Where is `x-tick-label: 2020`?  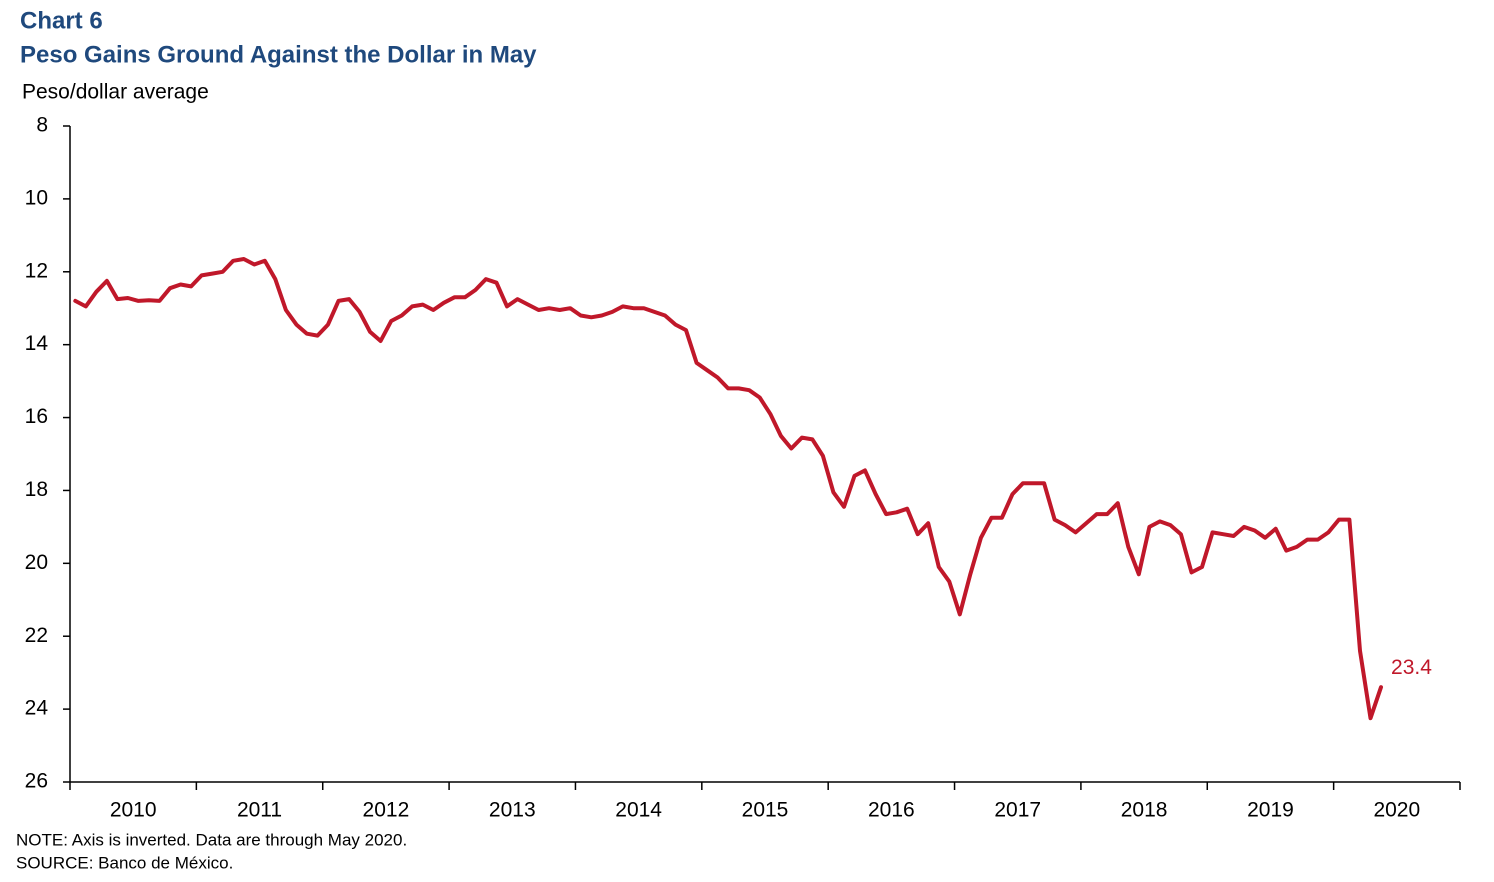
x-tick-label: 2020 is located at coordinates (1396, 810).